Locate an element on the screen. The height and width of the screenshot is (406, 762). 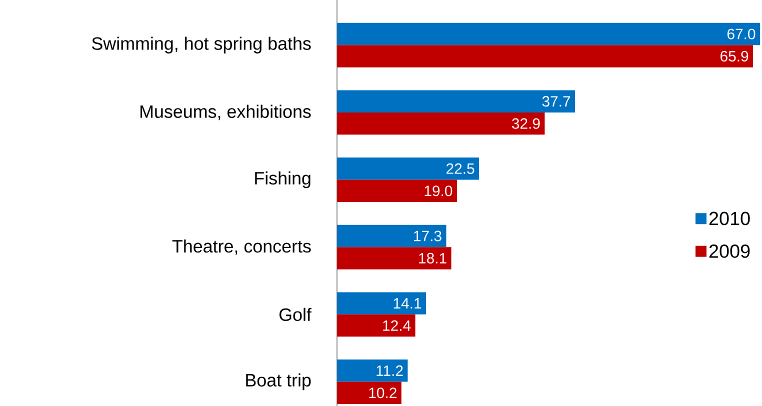
y-tick-label: Theatre, concerts is located at coordinates (241, 247).